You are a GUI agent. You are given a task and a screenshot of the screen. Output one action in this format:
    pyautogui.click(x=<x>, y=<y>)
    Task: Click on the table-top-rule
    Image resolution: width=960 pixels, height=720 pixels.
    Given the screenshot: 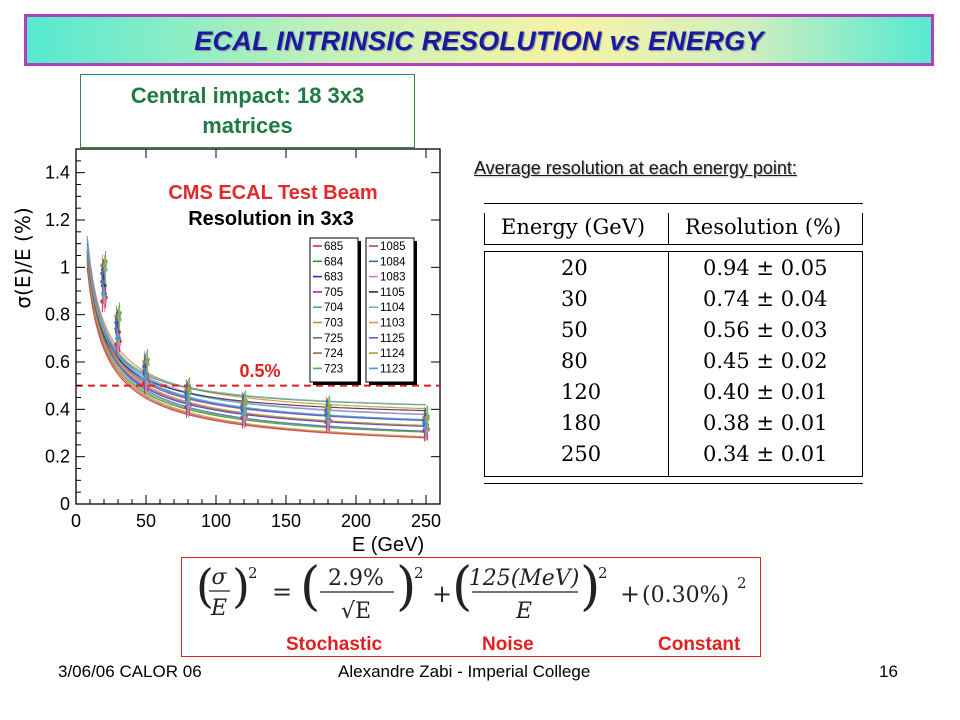 What is the action you would take?
    pyautogui.click(x=673, y=203)
    